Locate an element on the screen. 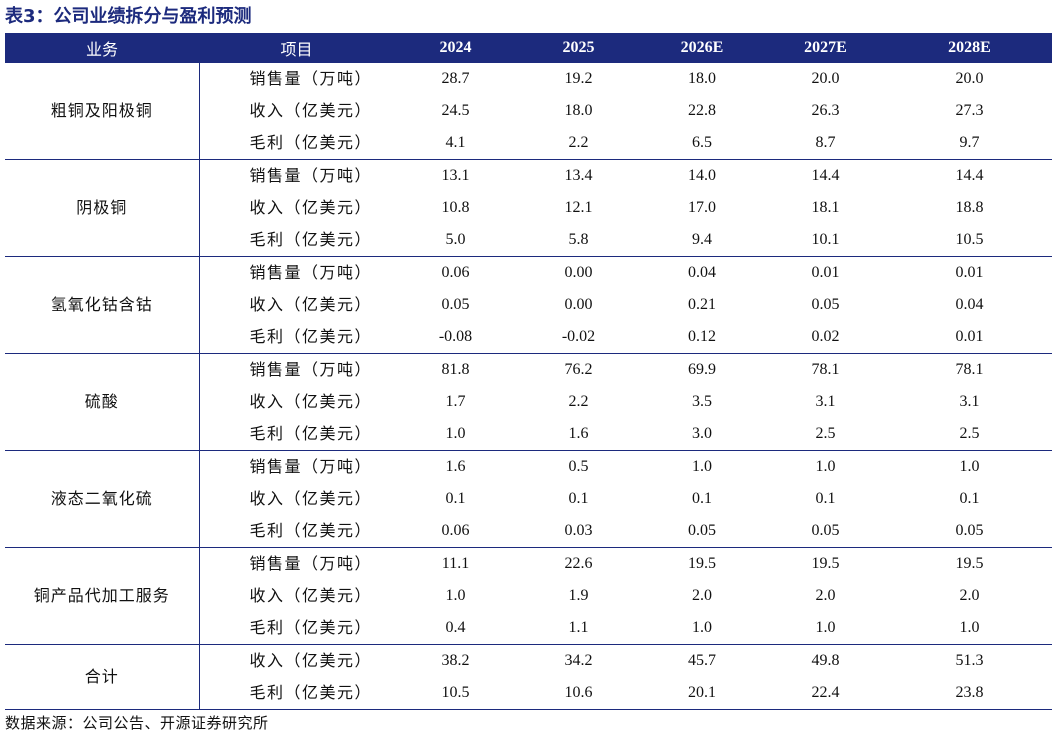 Image resolution: width=1057 pixels, height=737 pixels. table-row: 毛利（亿美元） 5.0 5.8 9.4 10.1 10.5 is located at coordinates (528, 240).